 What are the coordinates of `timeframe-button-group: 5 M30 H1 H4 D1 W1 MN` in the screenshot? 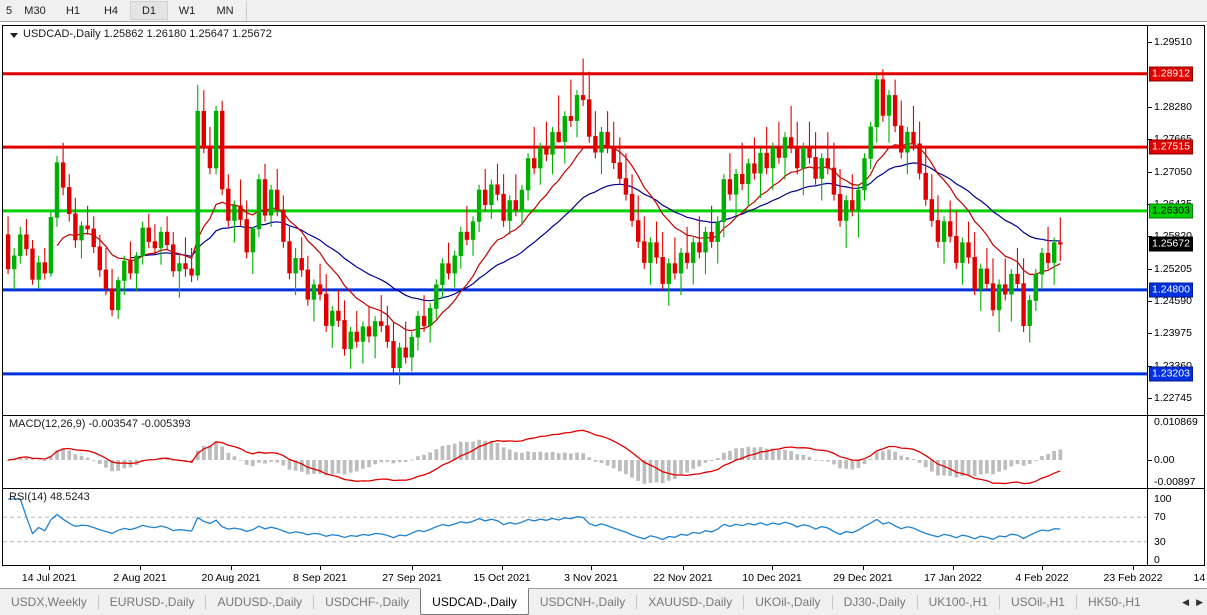 It's located at (122, 10).